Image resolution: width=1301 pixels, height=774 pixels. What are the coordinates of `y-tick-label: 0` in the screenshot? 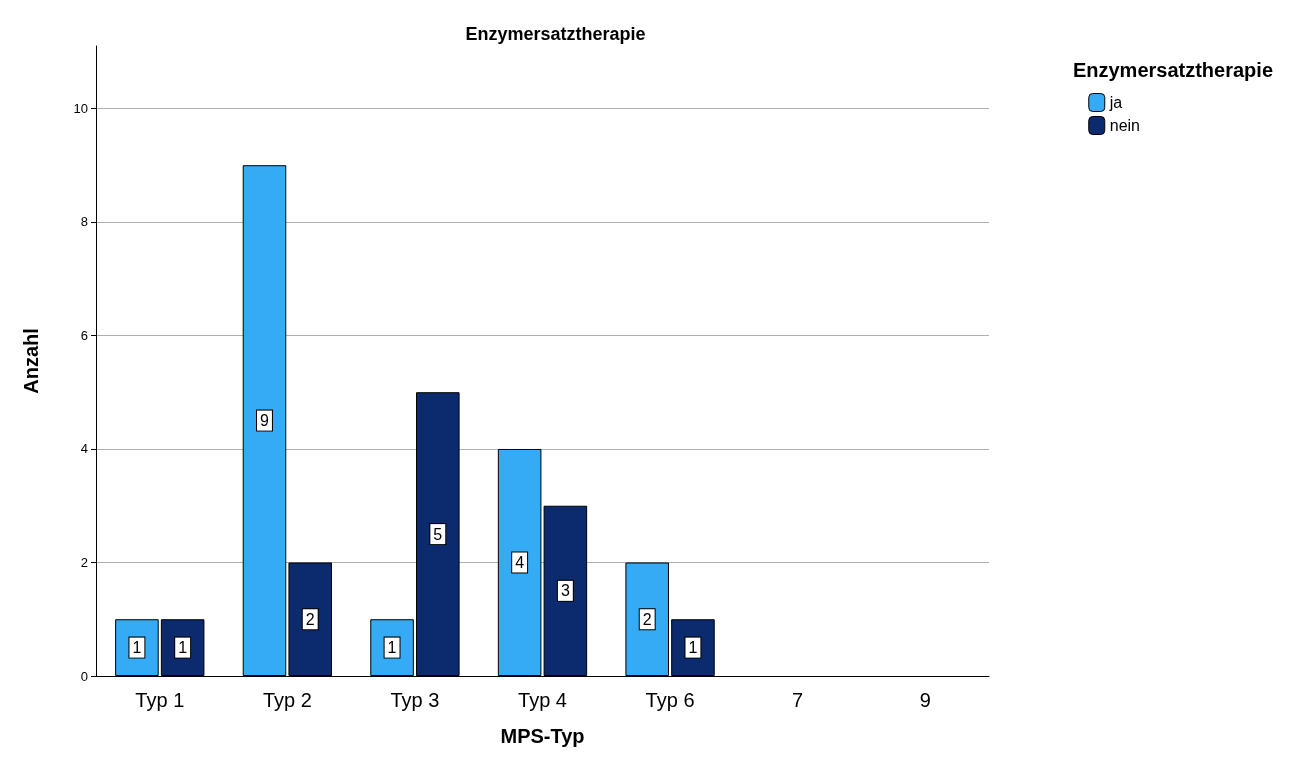 It's located at (84, 676).